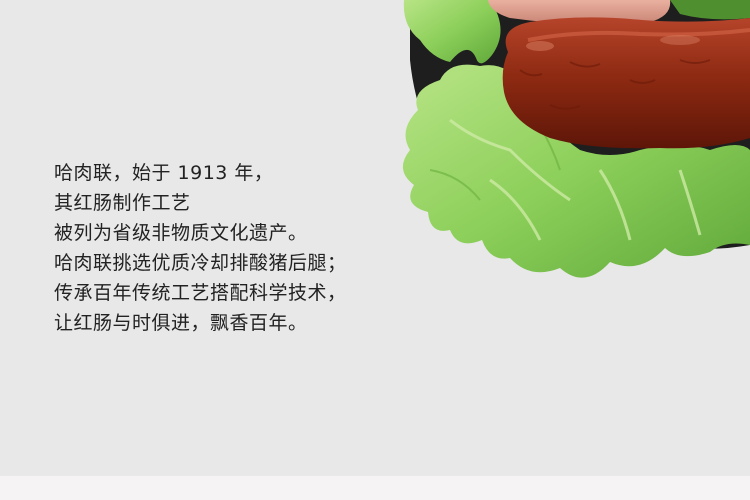  Describe the element at coordinates (375, 488) in the screenshot. I see `footer-strip` at that location.